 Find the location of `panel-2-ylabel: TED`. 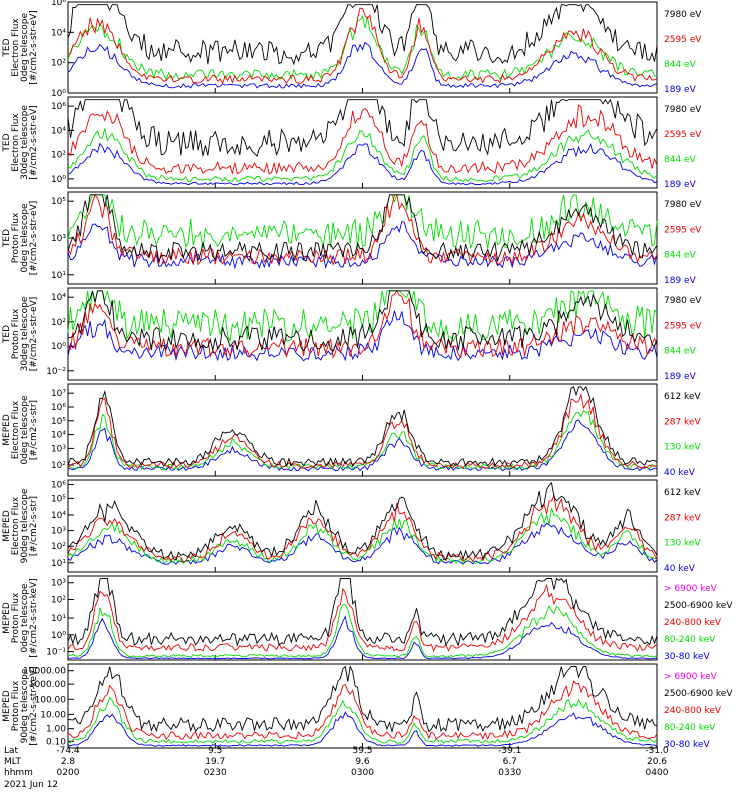

panel-2-ylabel: TED is located at coordinates (7, 142).